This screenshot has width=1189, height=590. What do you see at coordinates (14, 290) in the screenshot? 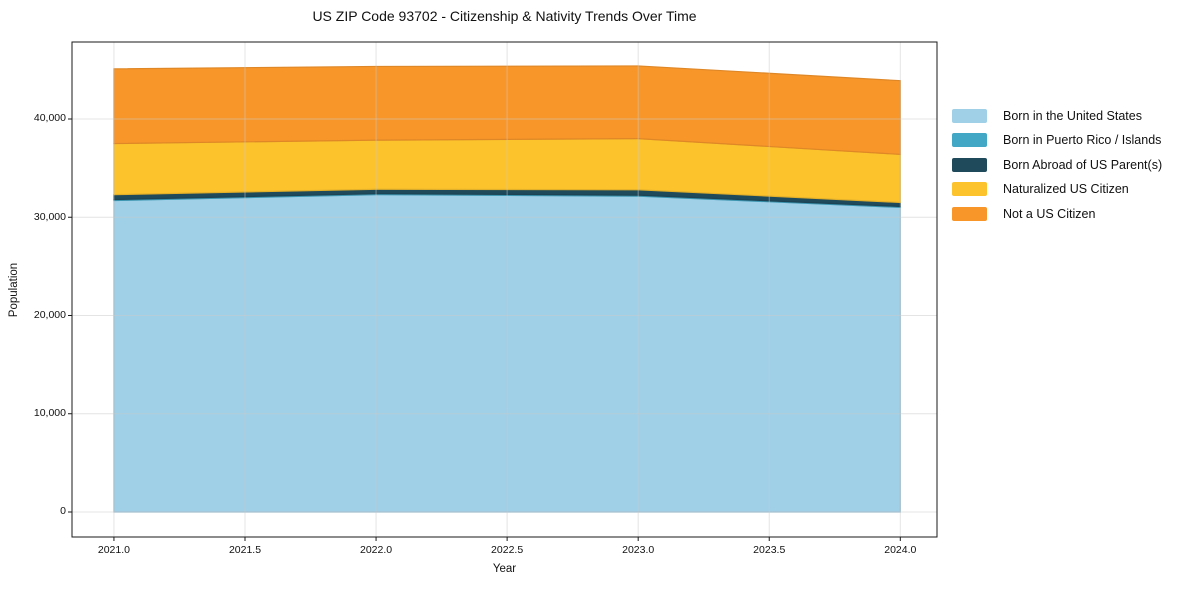
I see `y-axis-label: Population` at bounding box center [14, 290].